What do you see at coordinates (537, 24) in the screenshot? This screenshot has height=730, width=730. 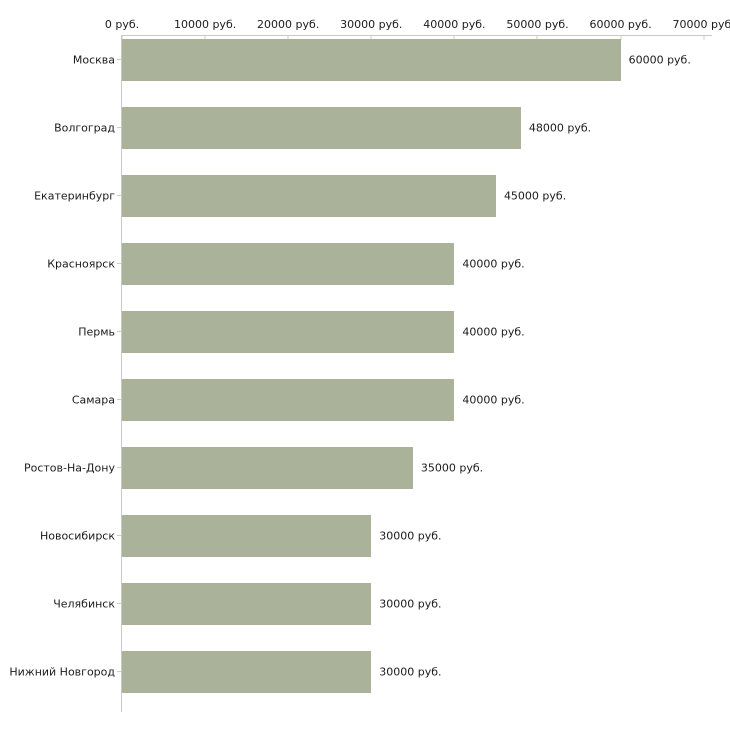 I see `x-axis-tick-label: 50000 руб.` at bounding box center [537, 24].